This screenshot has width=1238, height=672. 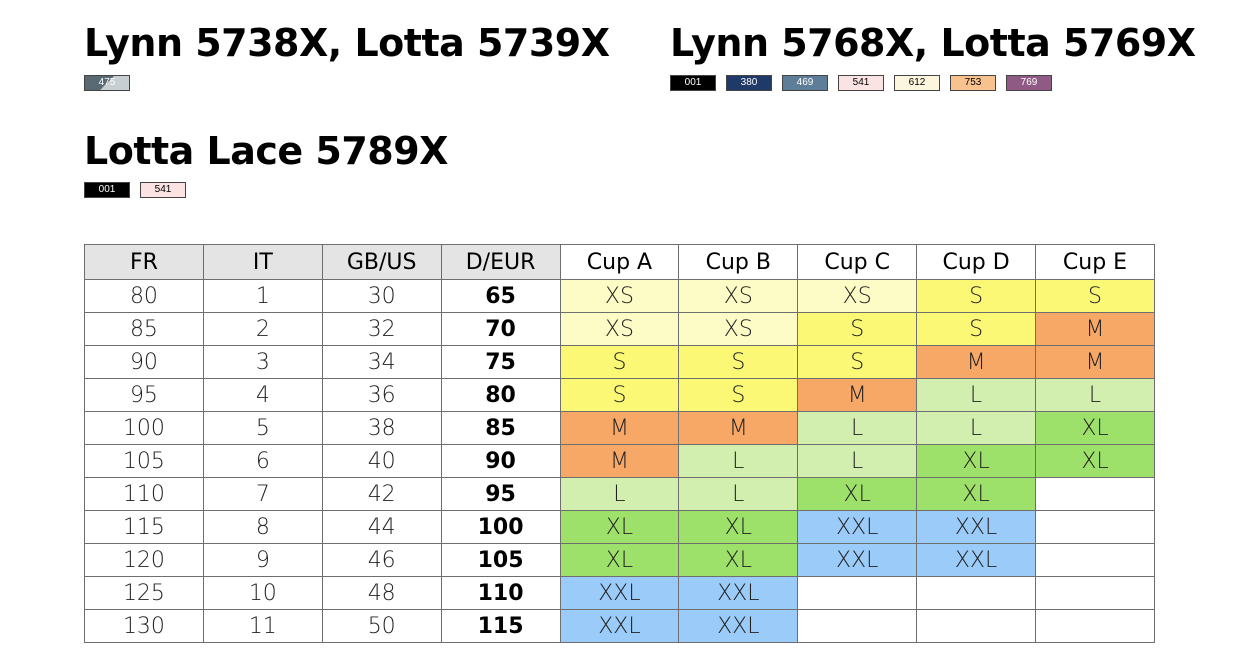 What do you see at coordinates (135, 190) in the screenshot?
I see `color-swatches-group-3: 001 541` at bounding box center [135, 190].